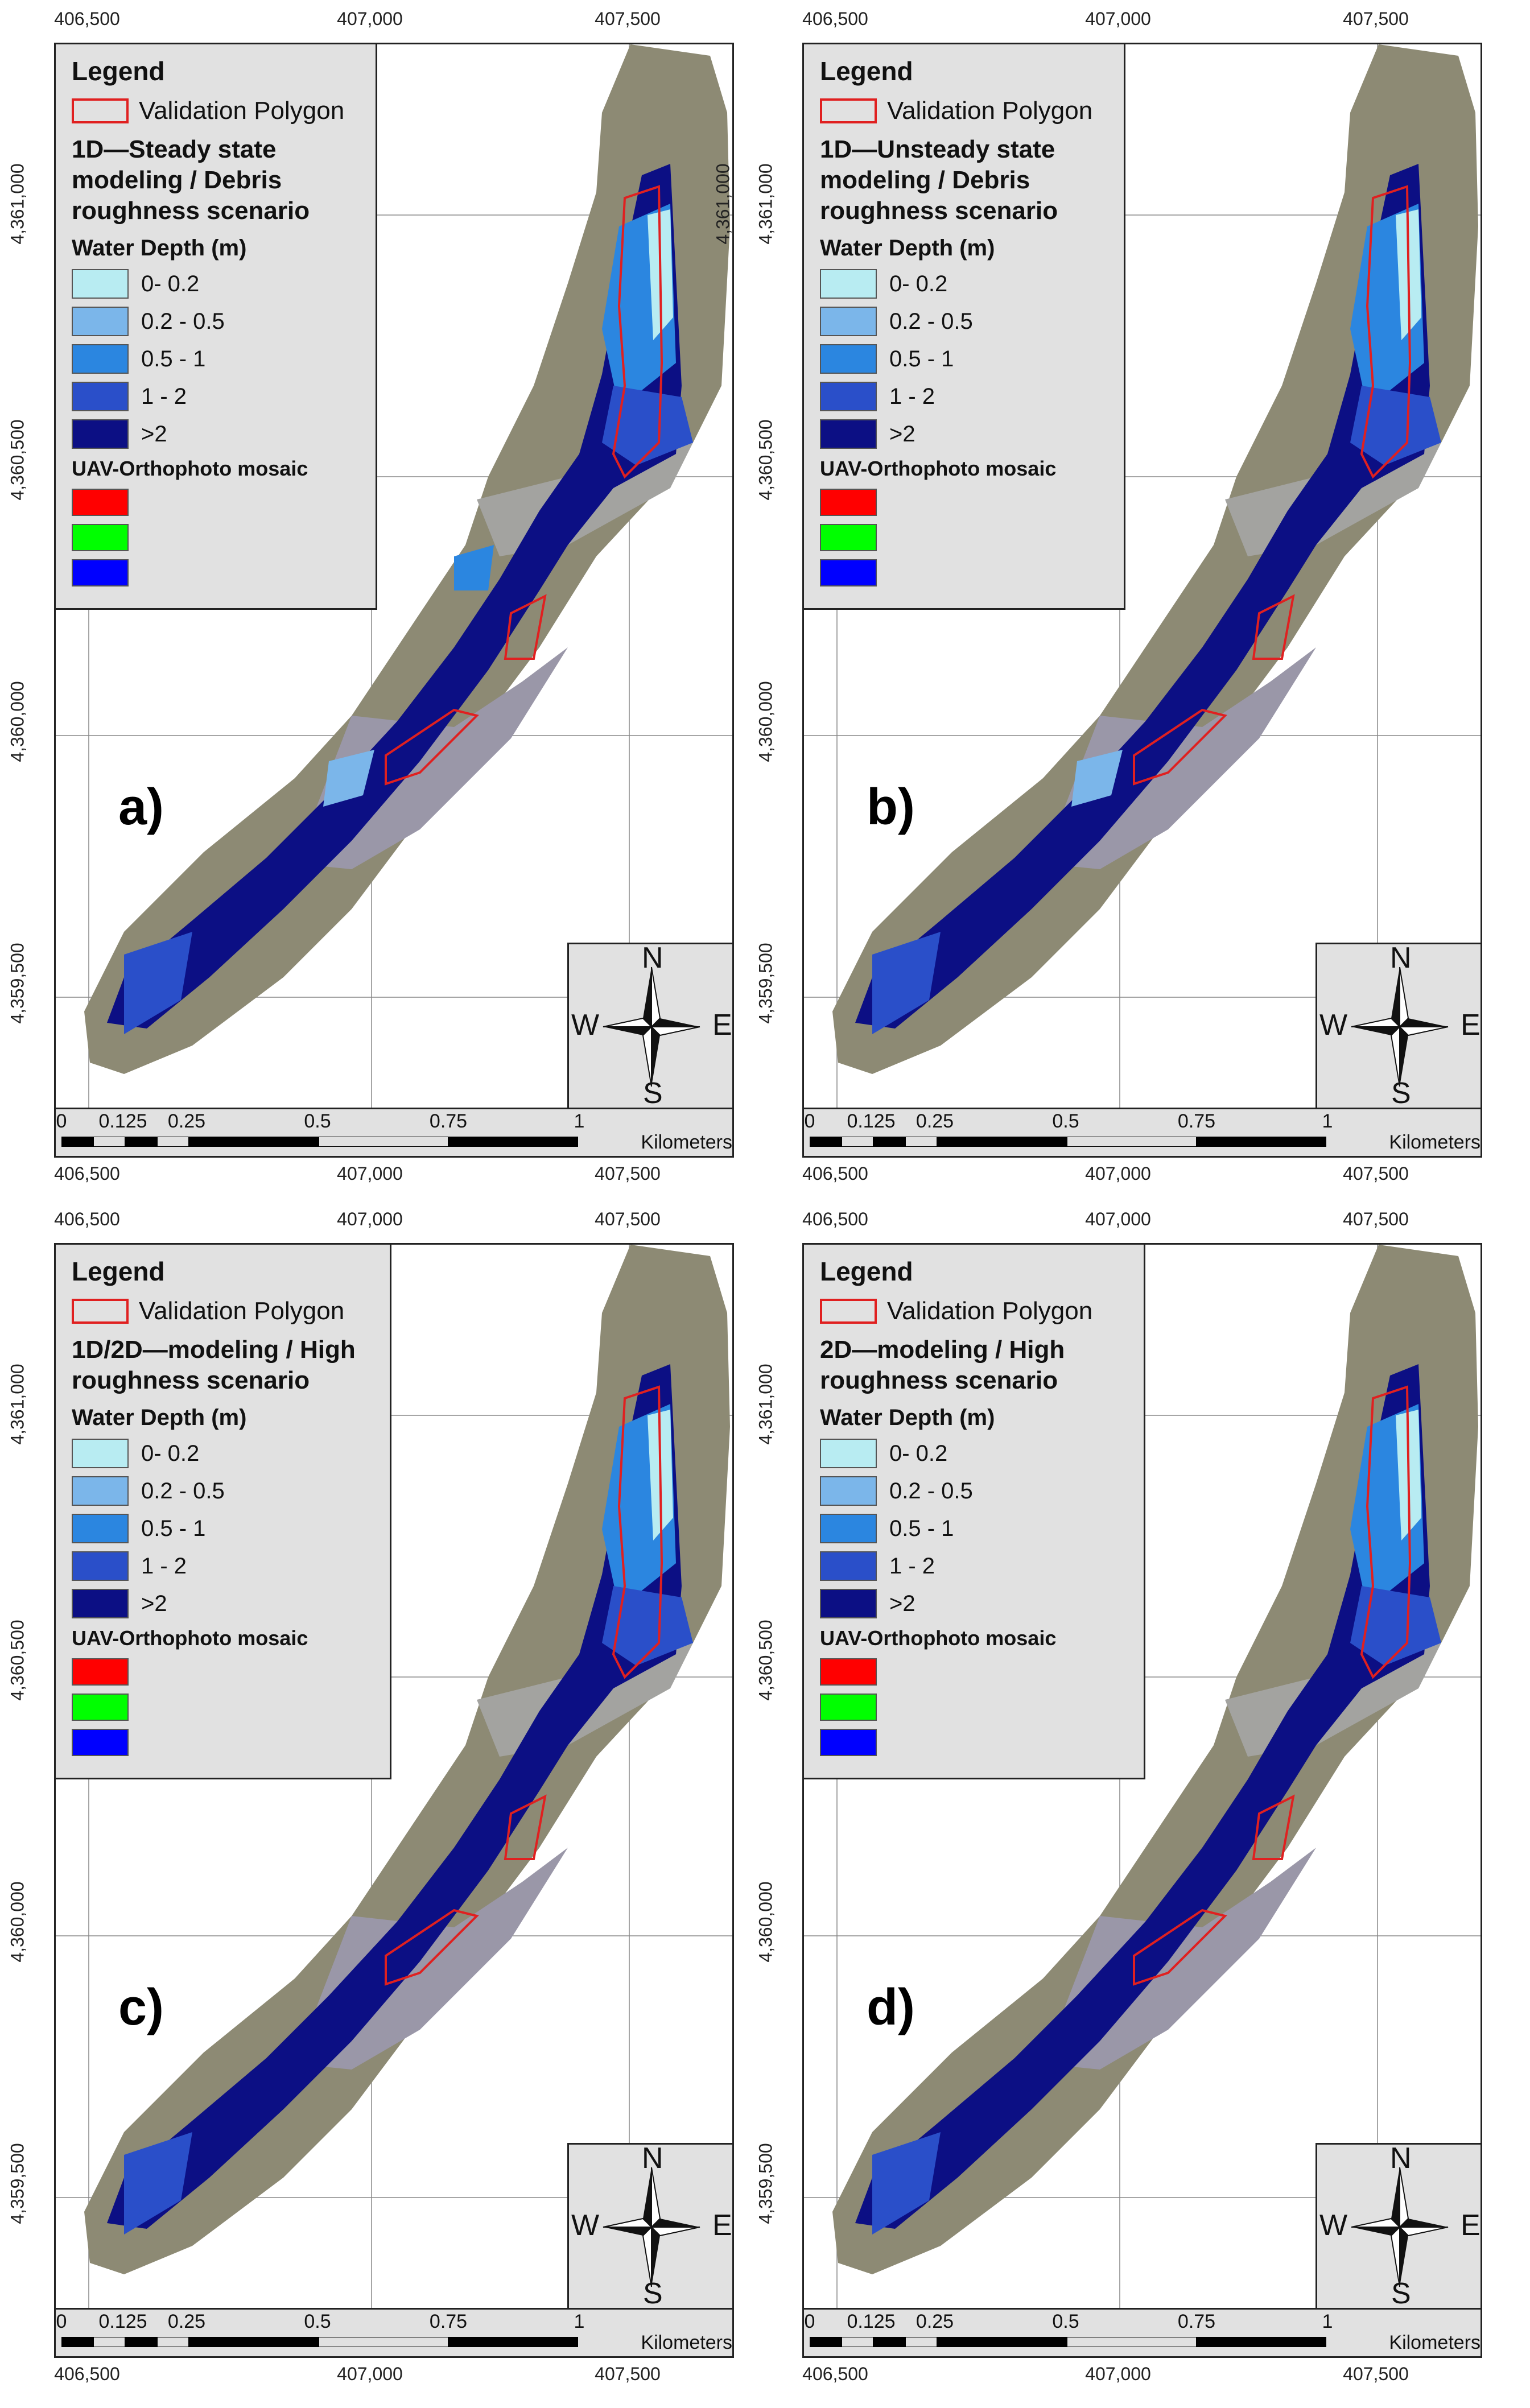 The height and width of the screenshot is (2408, 1530). Describe the element at coordinates (1376, 1219) in the screenshot. I see `x-tick-top: 407,500` at that location.